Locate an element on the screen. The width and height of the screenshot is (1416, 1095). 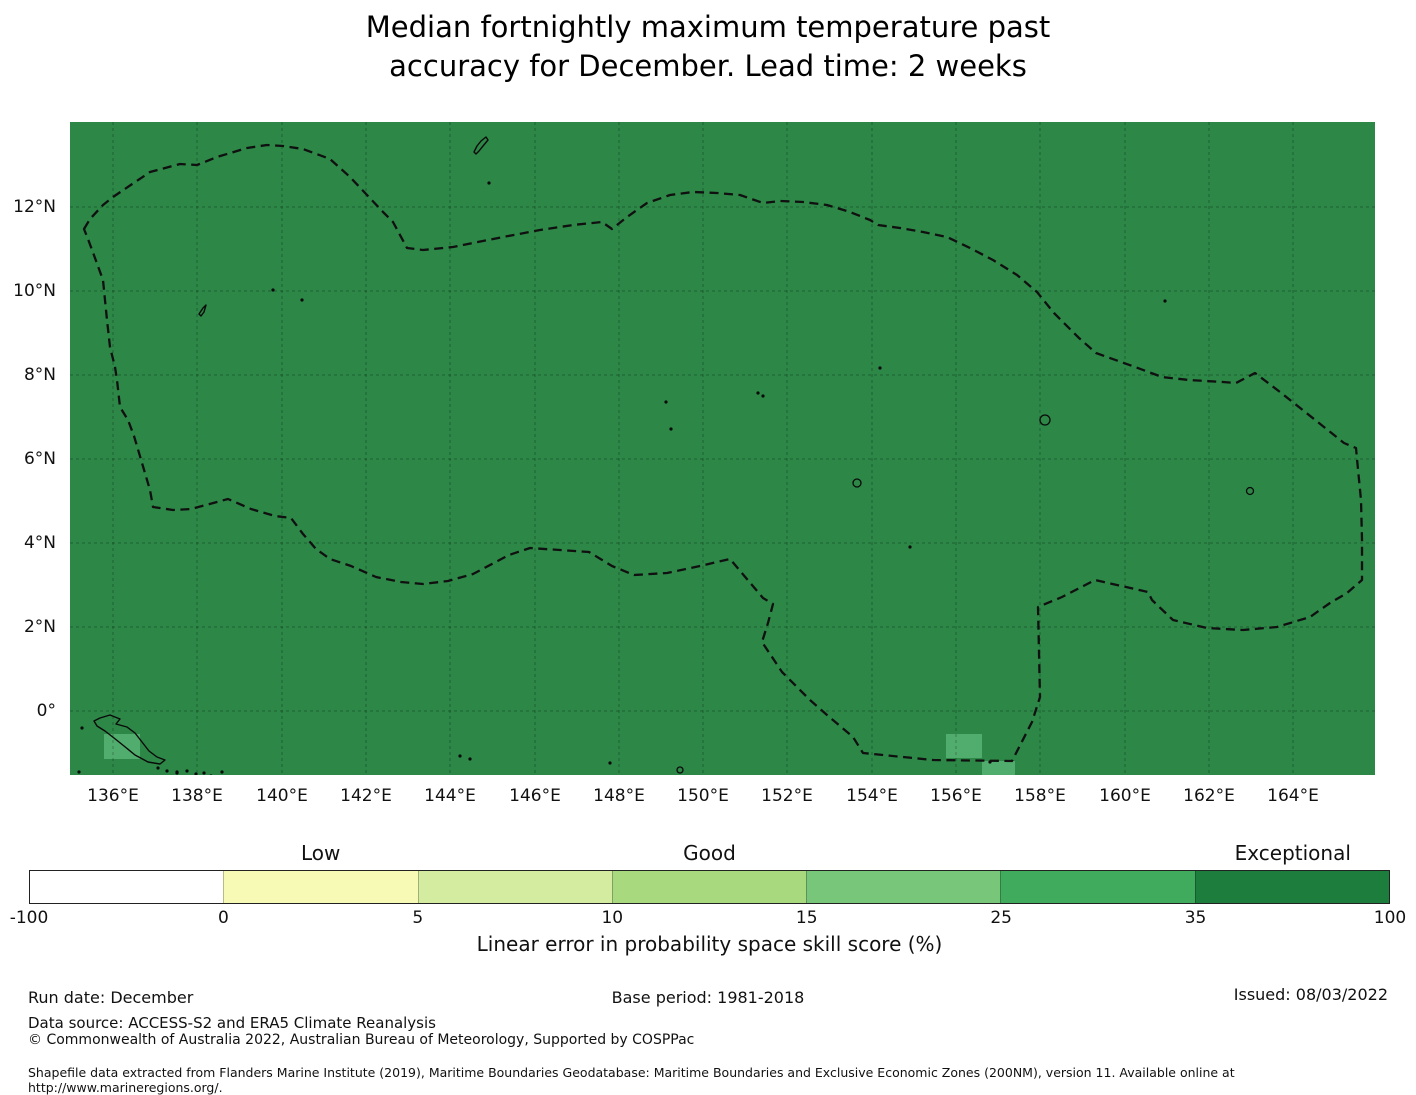
x-tick-label: 162°E is located at coordinates (1209, 796).